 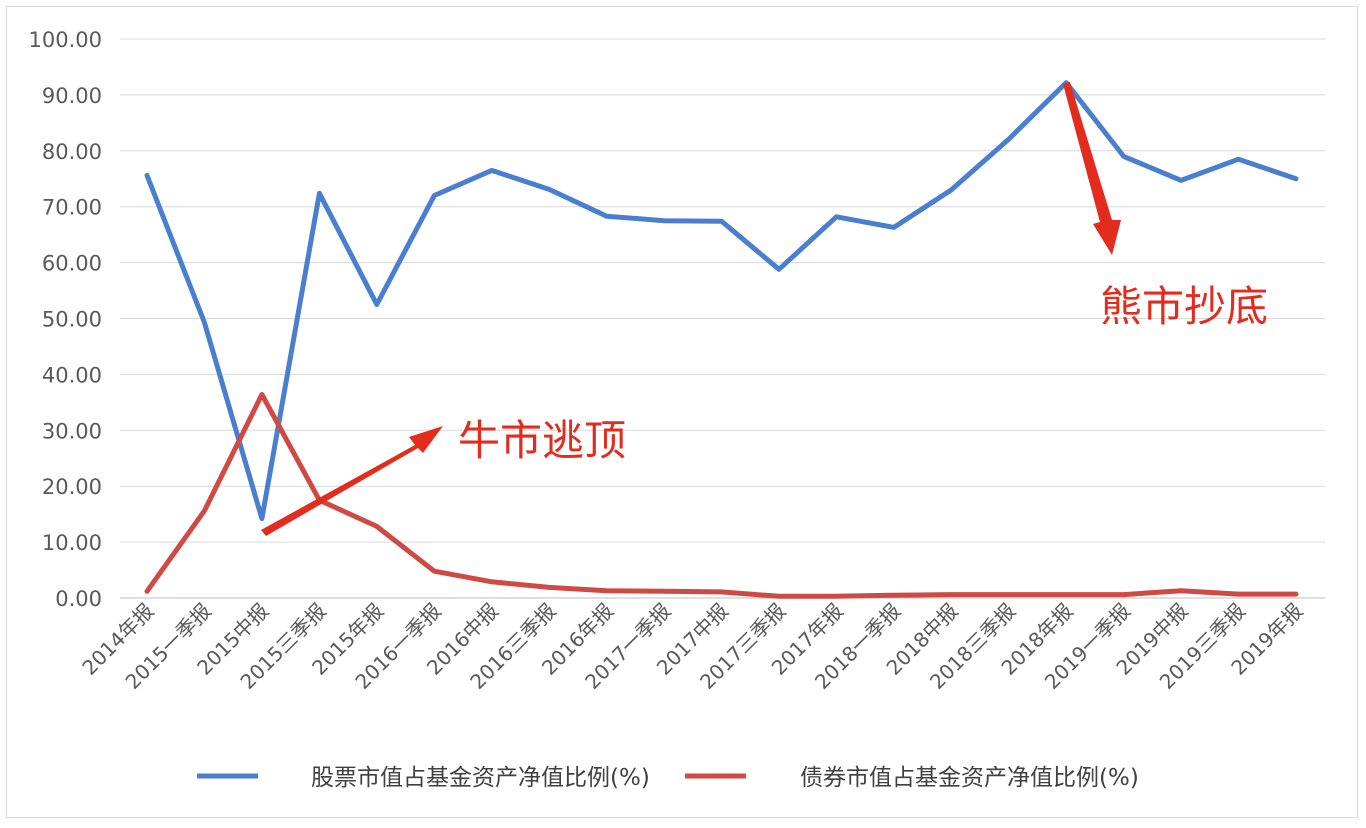 I want to click on legend-label-stock: 股票市值占基金资产净值比例(%), so click(x=480, y=778).